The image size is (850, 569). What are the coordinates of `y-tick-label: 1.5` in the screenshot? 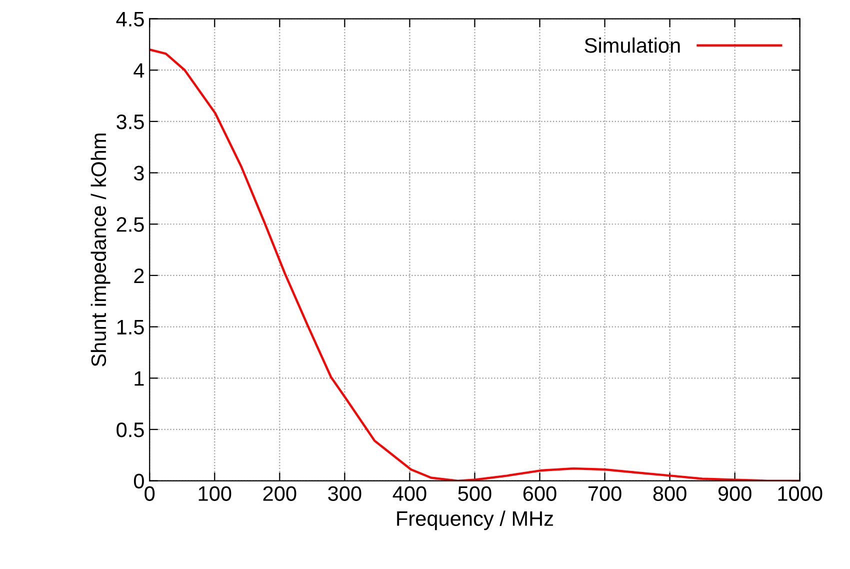 It's located at (130, 327).